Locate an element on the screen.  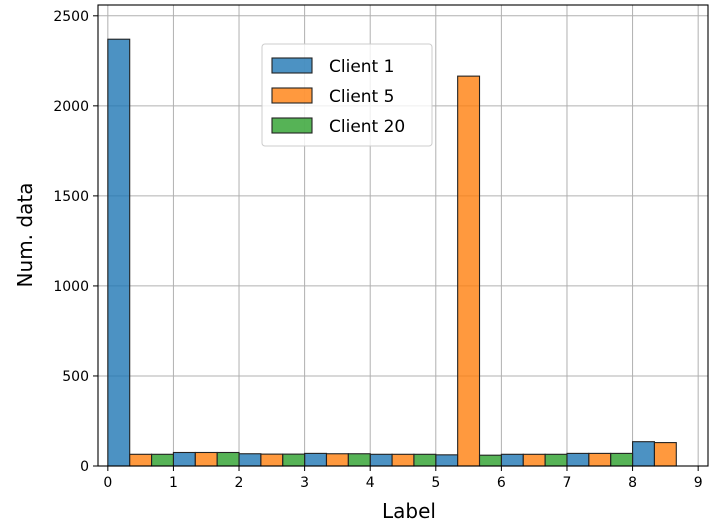
y-axis-label: Num. data is located at coordinates (25, 235).